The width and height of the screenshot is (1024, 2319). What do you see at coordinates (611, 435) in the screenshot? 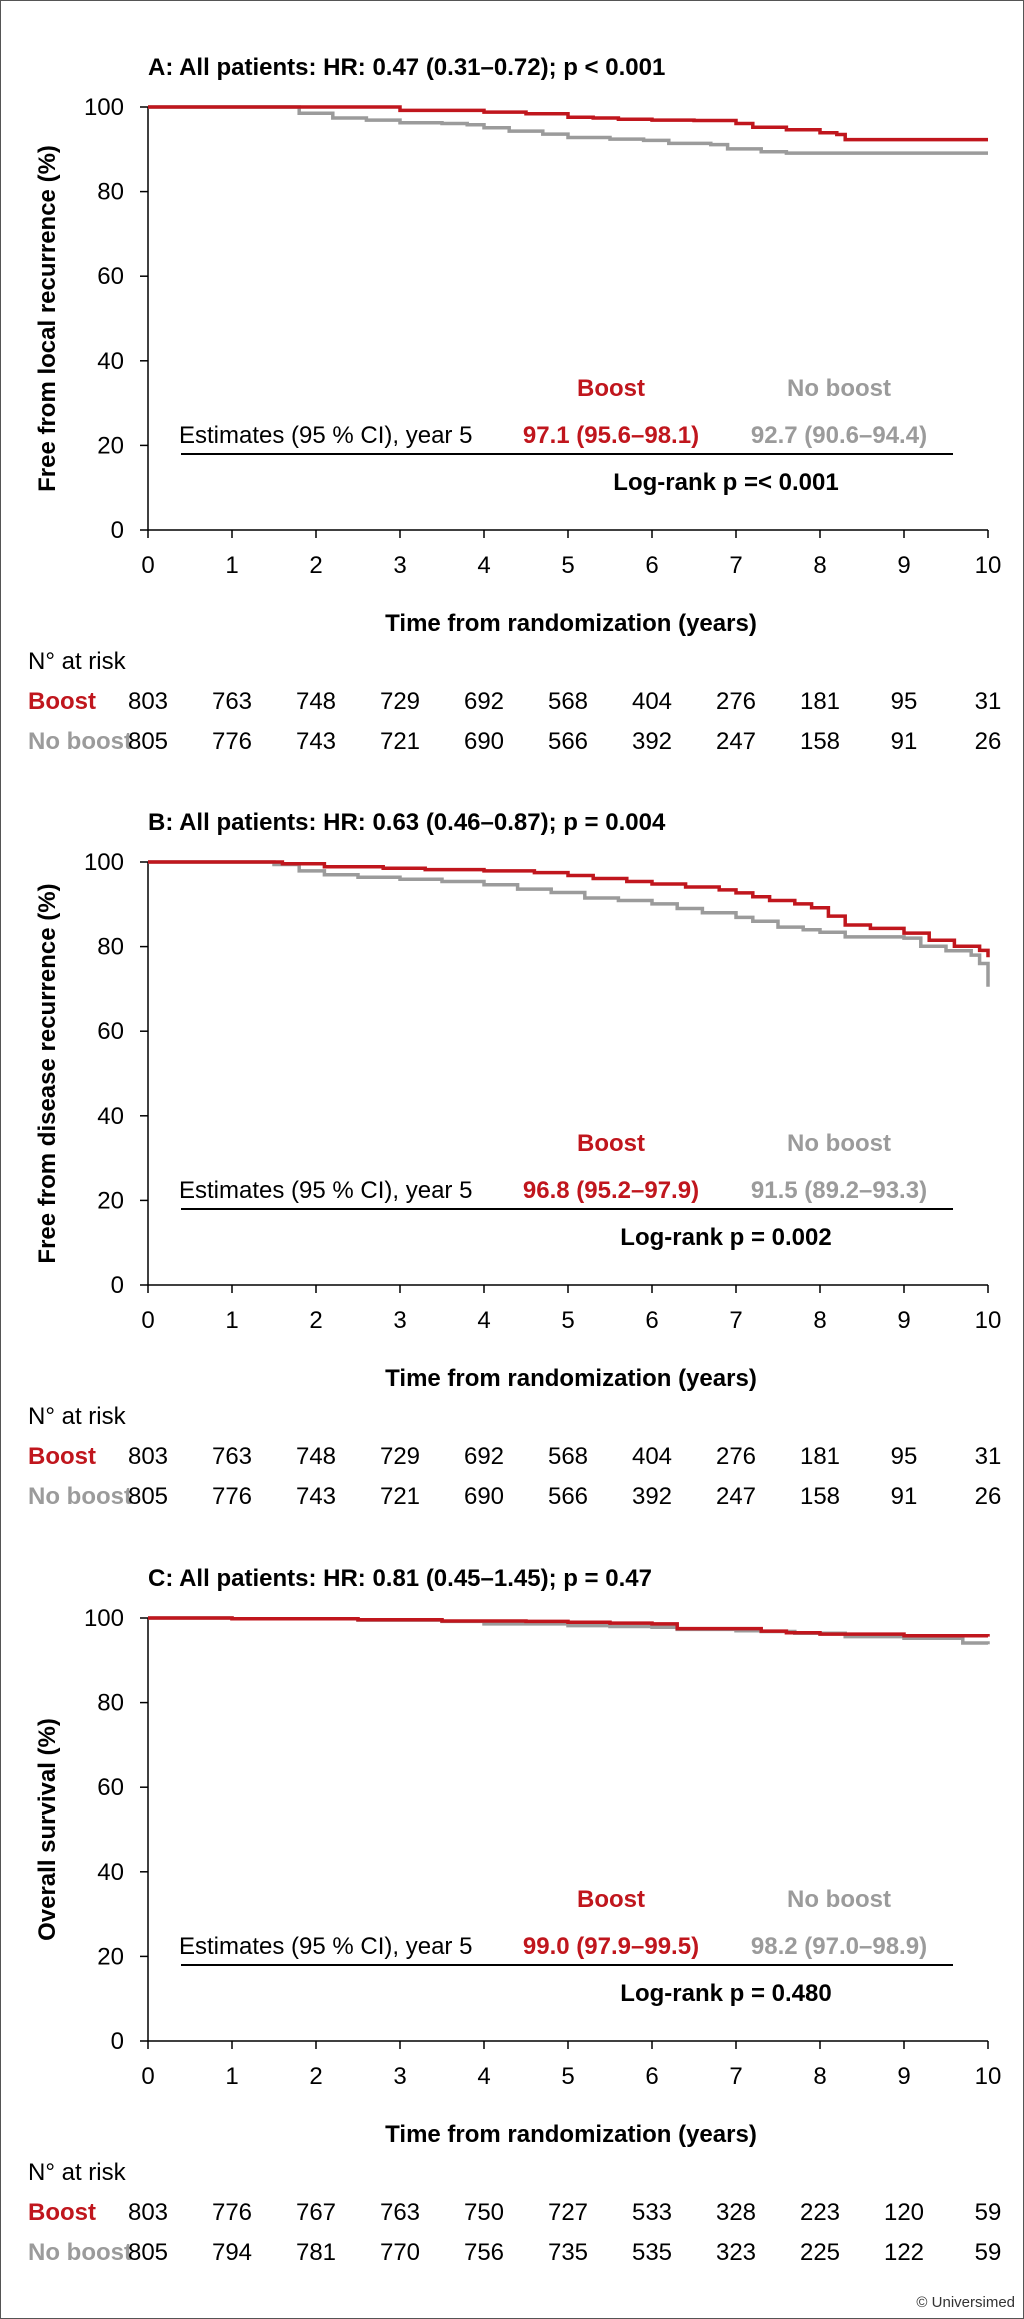
I see `estimate-boost-value: 97.1 (95.6–98.1)` at bounding box center [611, 435].